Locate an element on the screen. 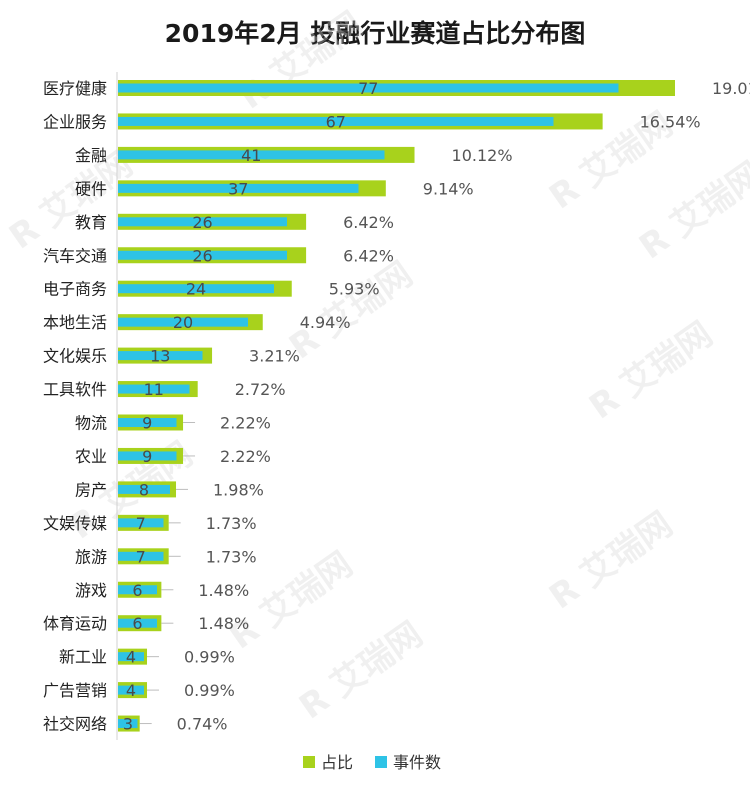 The image size is (750, 792). count-label: 37 is located at coordinates (238, 188).